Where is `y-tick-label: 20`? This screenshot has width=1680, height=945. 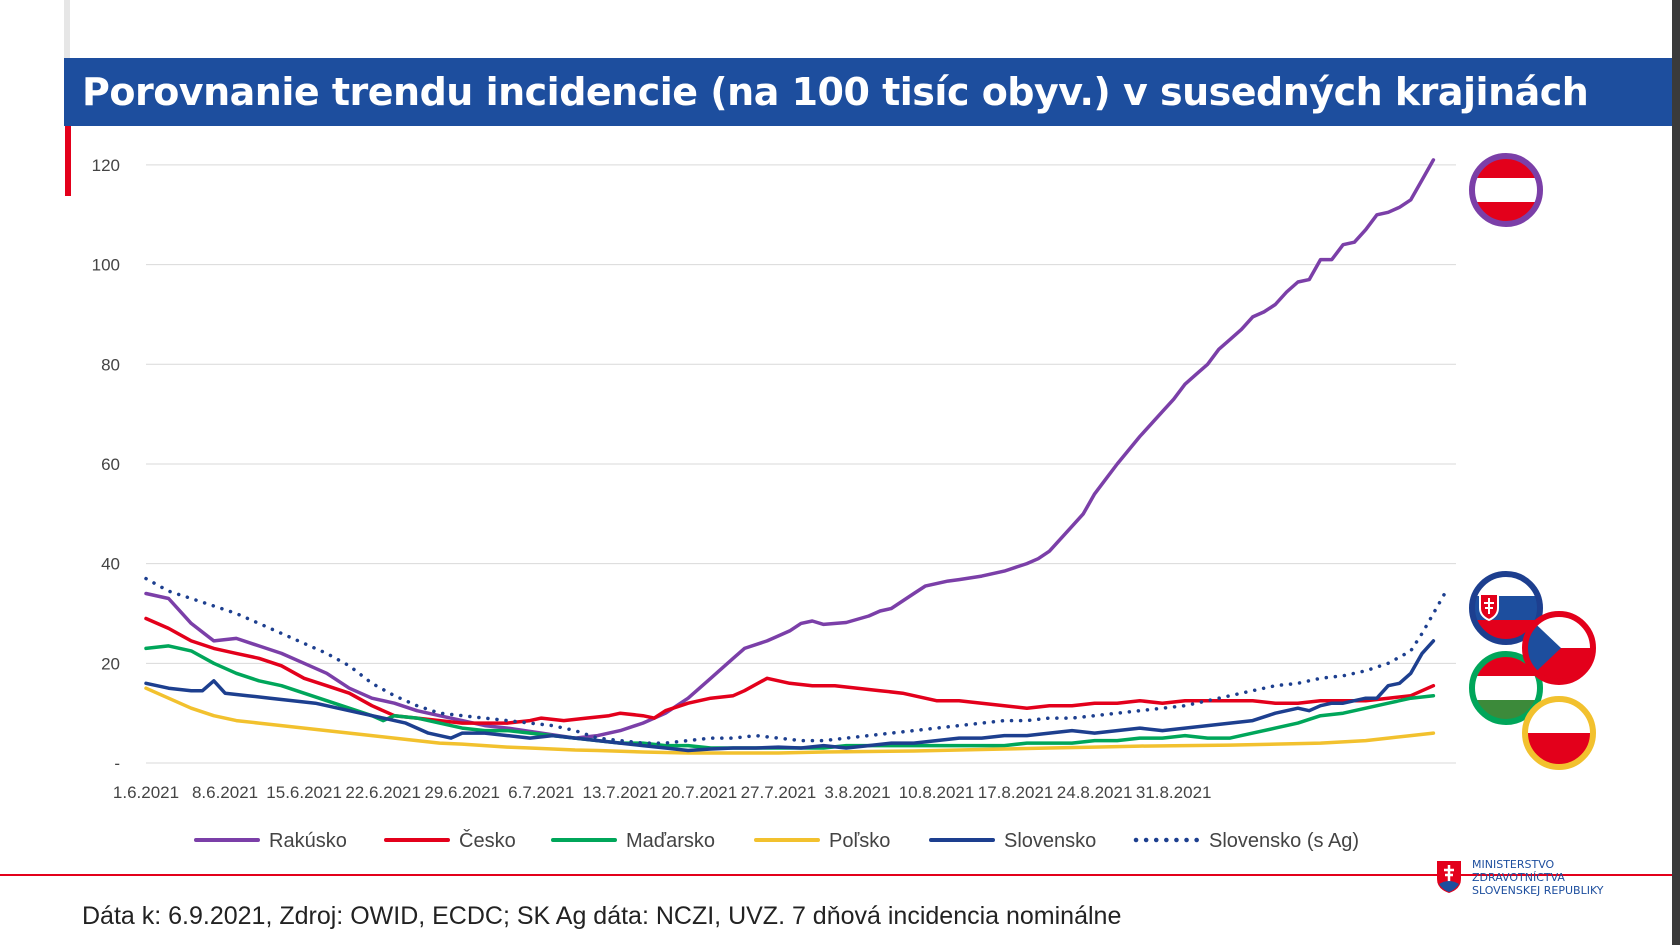 y-tick-label: 20 is located at coordinates (110, 663).